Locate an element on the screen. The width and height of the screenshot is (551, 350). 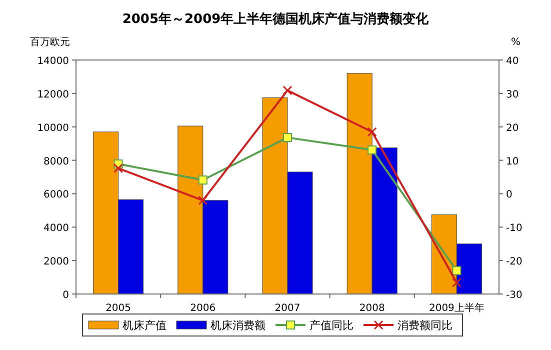
y-tick-label: 12000 is located at coordinates (53, 94).